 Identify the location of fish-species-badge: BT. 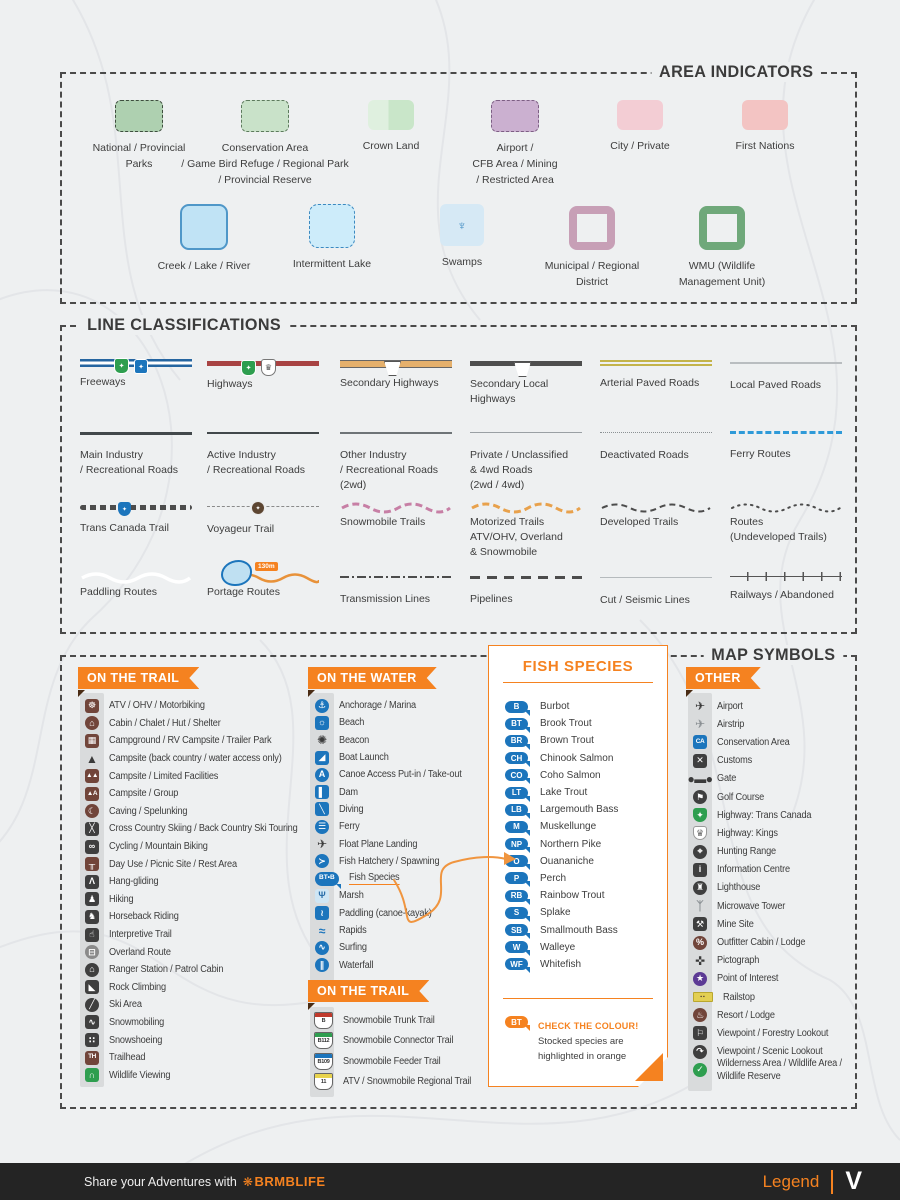
(516, 724).